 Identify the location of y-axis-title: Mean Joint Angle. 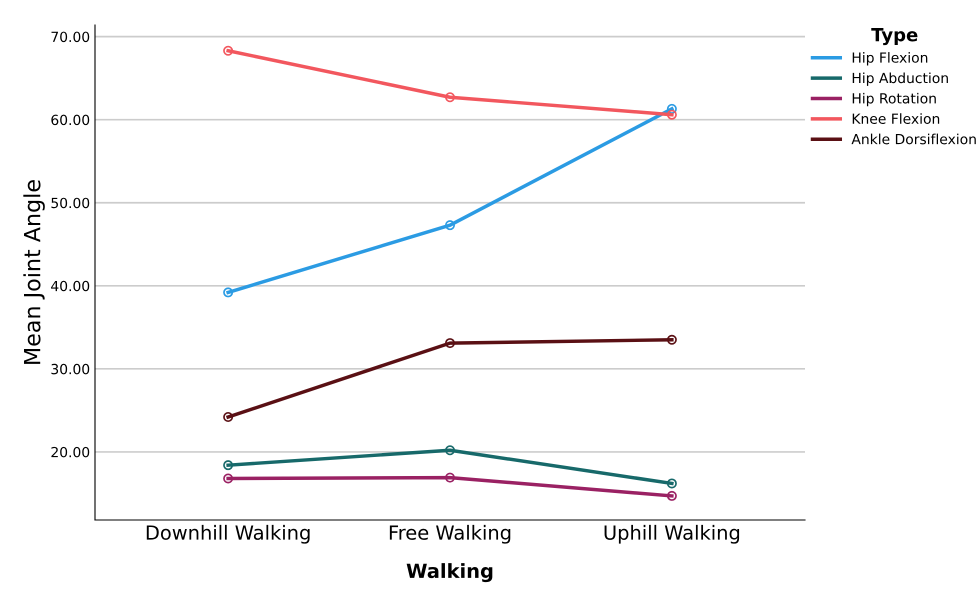
(34, 272).